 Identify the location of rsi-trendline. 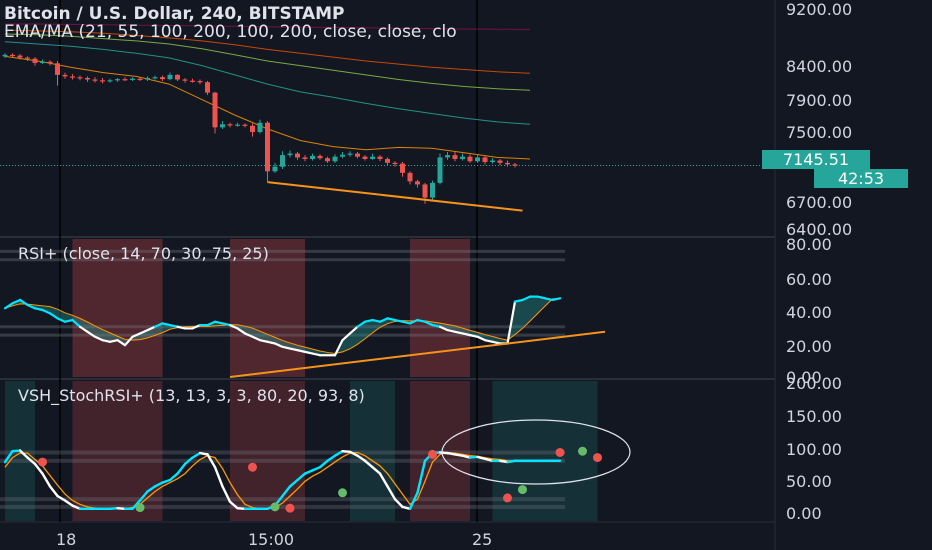
(417, 354).